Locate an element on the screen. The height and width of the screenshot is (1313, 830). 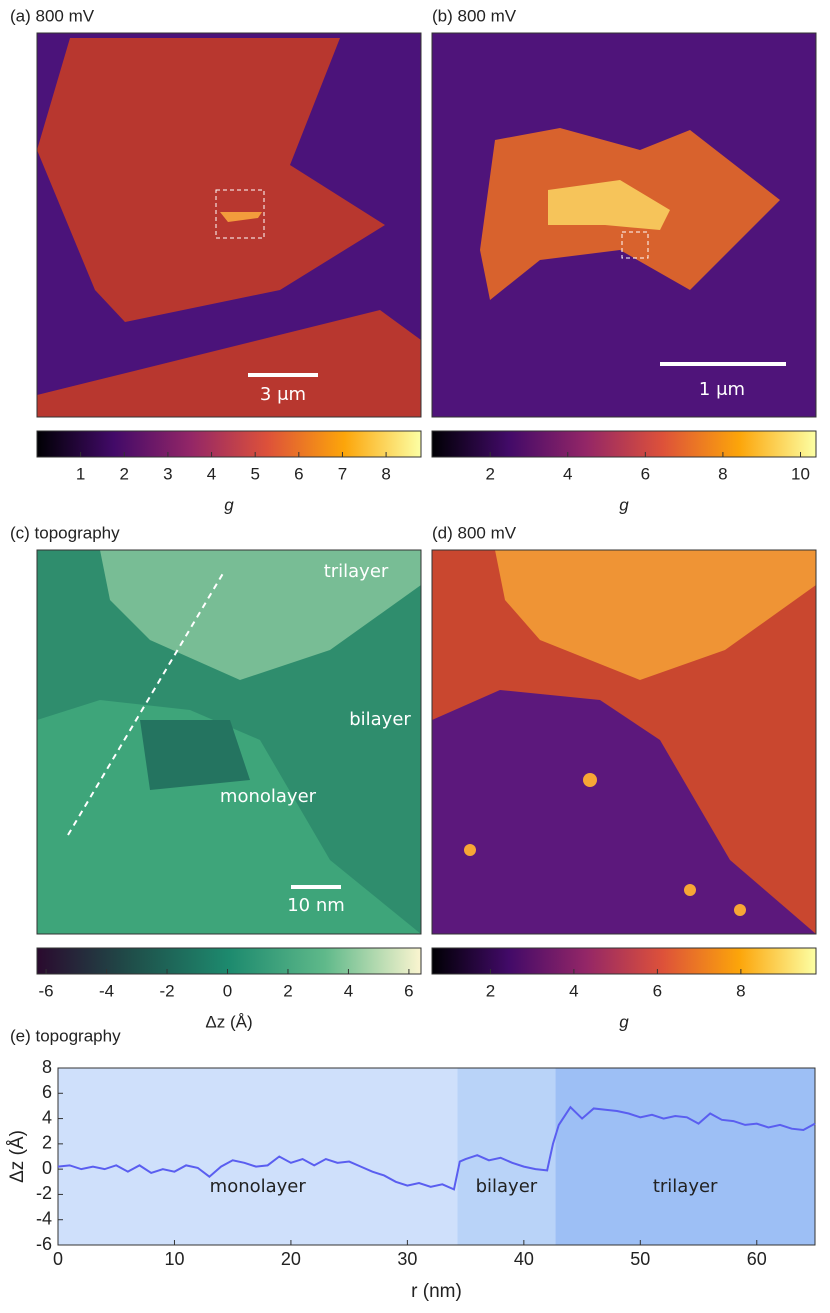
panel-title: (a) 800 mV is located at coordinates (52, 15).